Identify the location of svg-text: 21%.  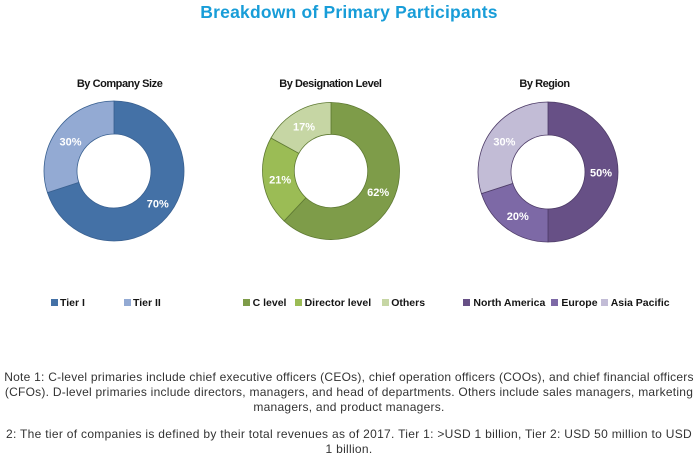
(280, 180).